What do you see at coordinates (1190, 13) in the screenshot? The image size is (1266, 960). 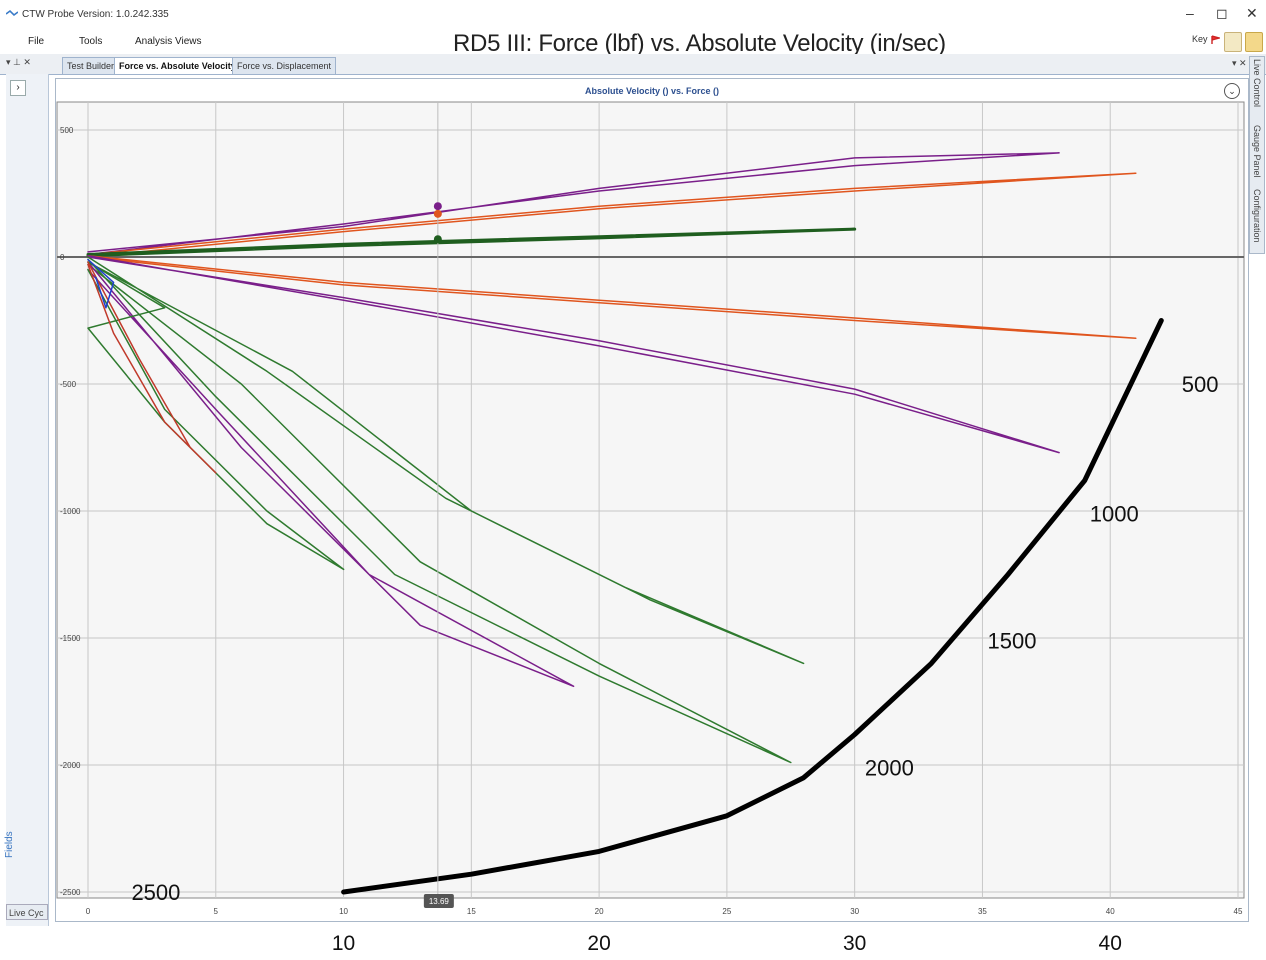 I see `minimize-button: –` at bounding box center [1190, 13].